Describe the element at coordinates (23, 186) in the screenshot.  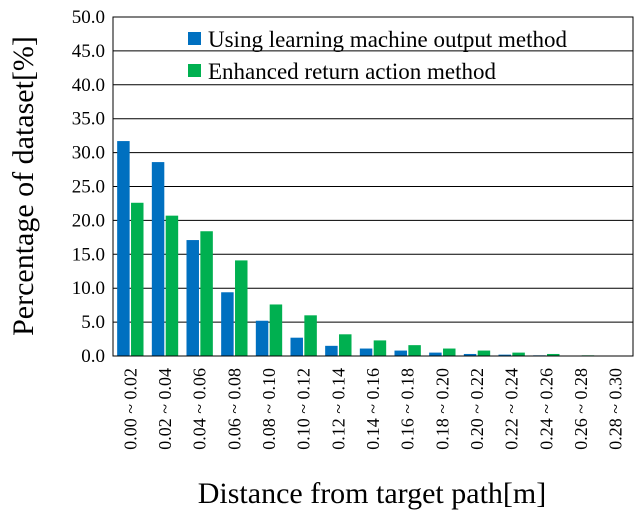
I see `y-axis-label: Percentage of dataset[%]` at that location.